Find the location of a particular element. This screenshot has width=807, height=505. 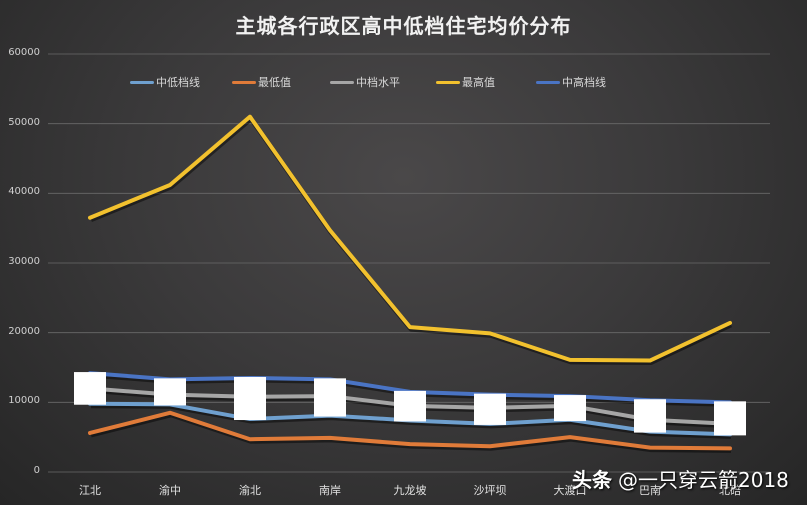

x-tick-label: 渝中 is located at coordinates (170, 490).